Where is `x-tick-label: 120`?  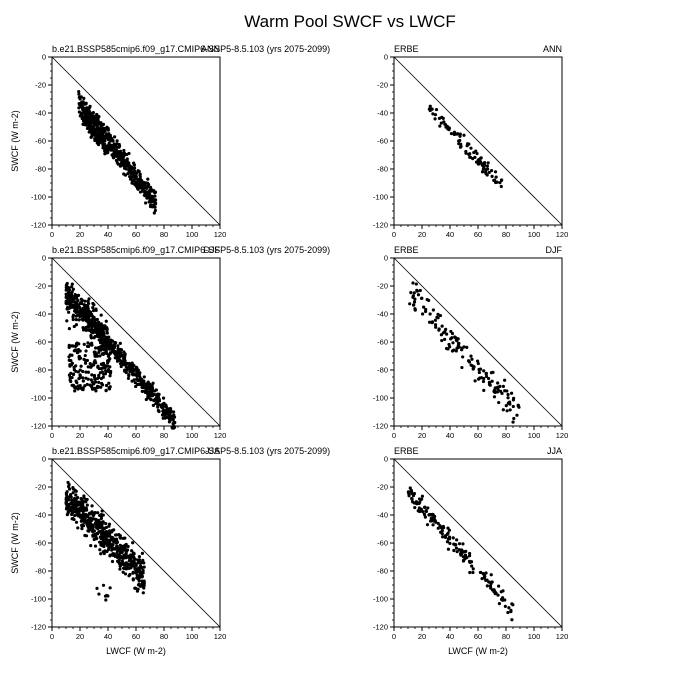 x-tick-label: 120 is located at coordinates (220, 234).